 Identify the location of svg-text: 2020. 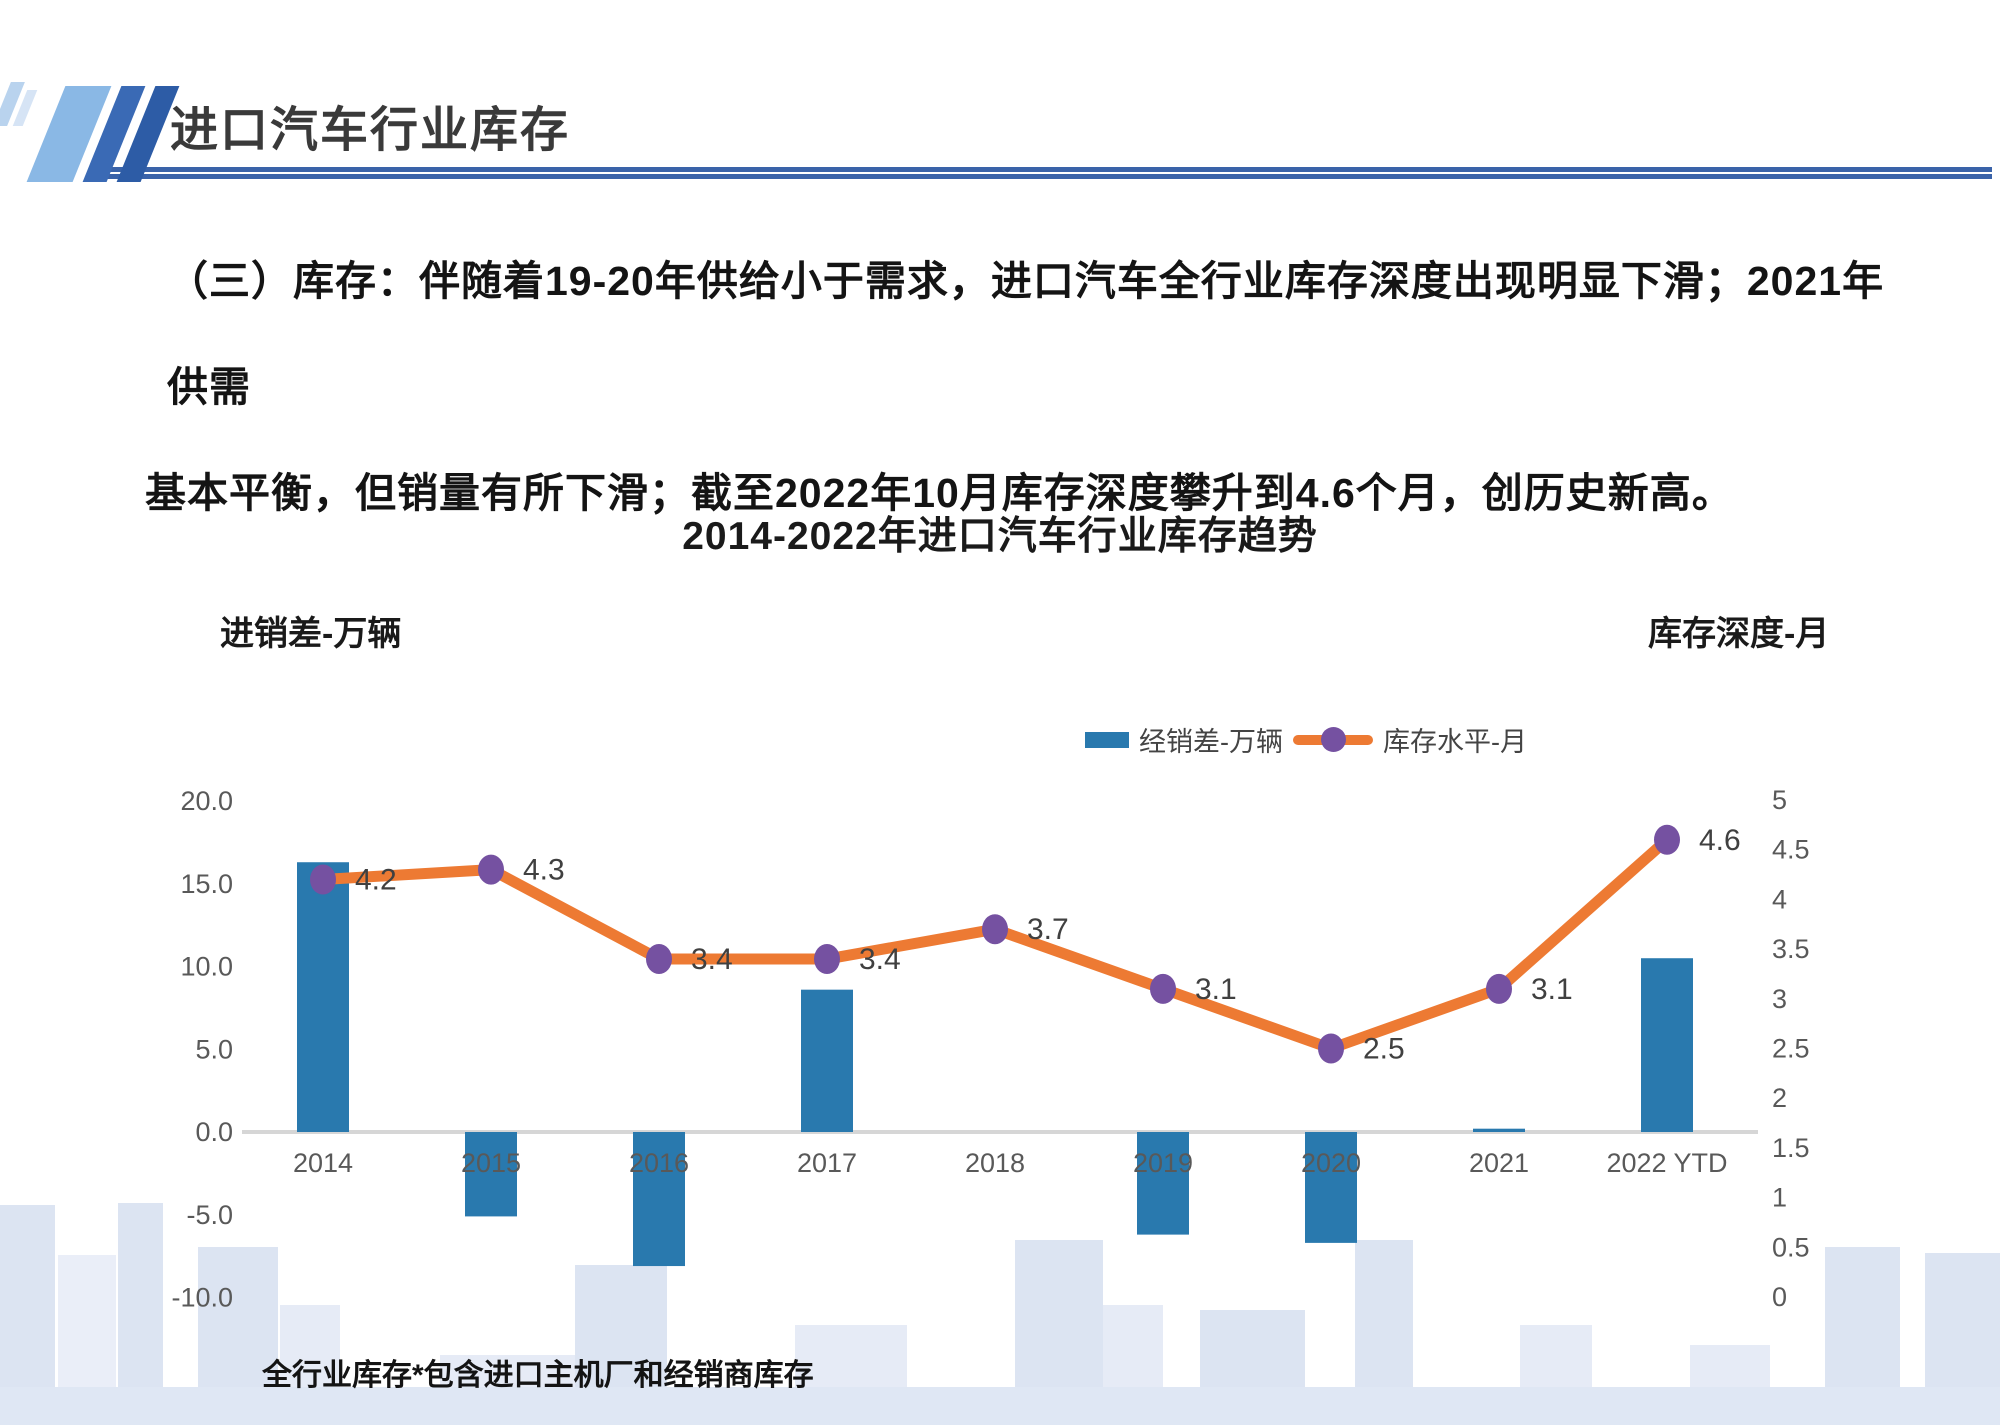
(1331, 1163).